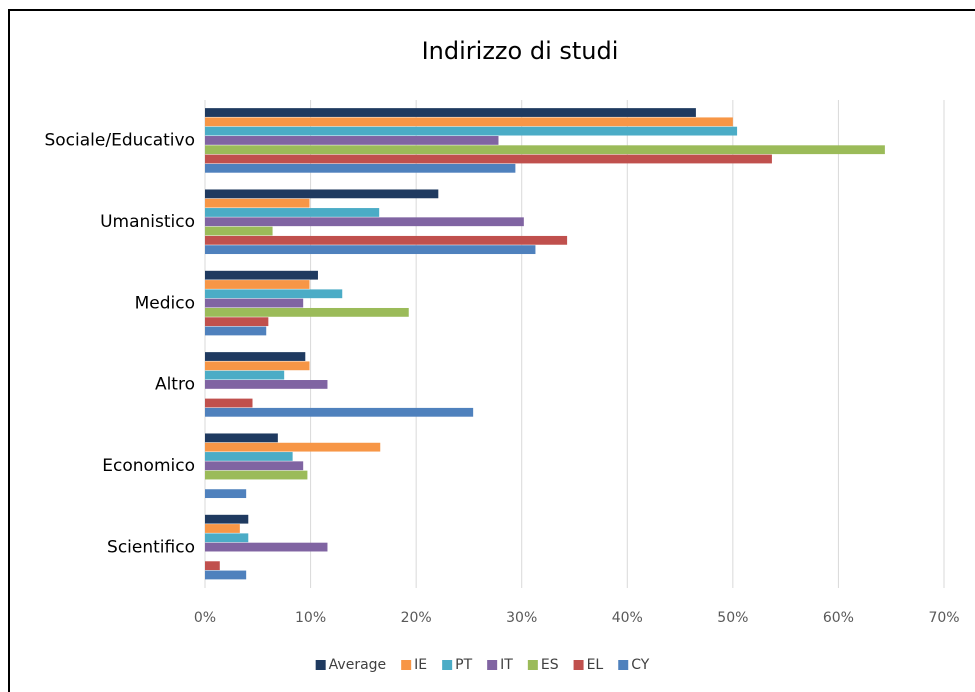 This screenshot has height=692, width=975. Describe the element at coordinates (520, 51) in the screenshot. I see `chart-title: Indirizzo di studi` at that location.